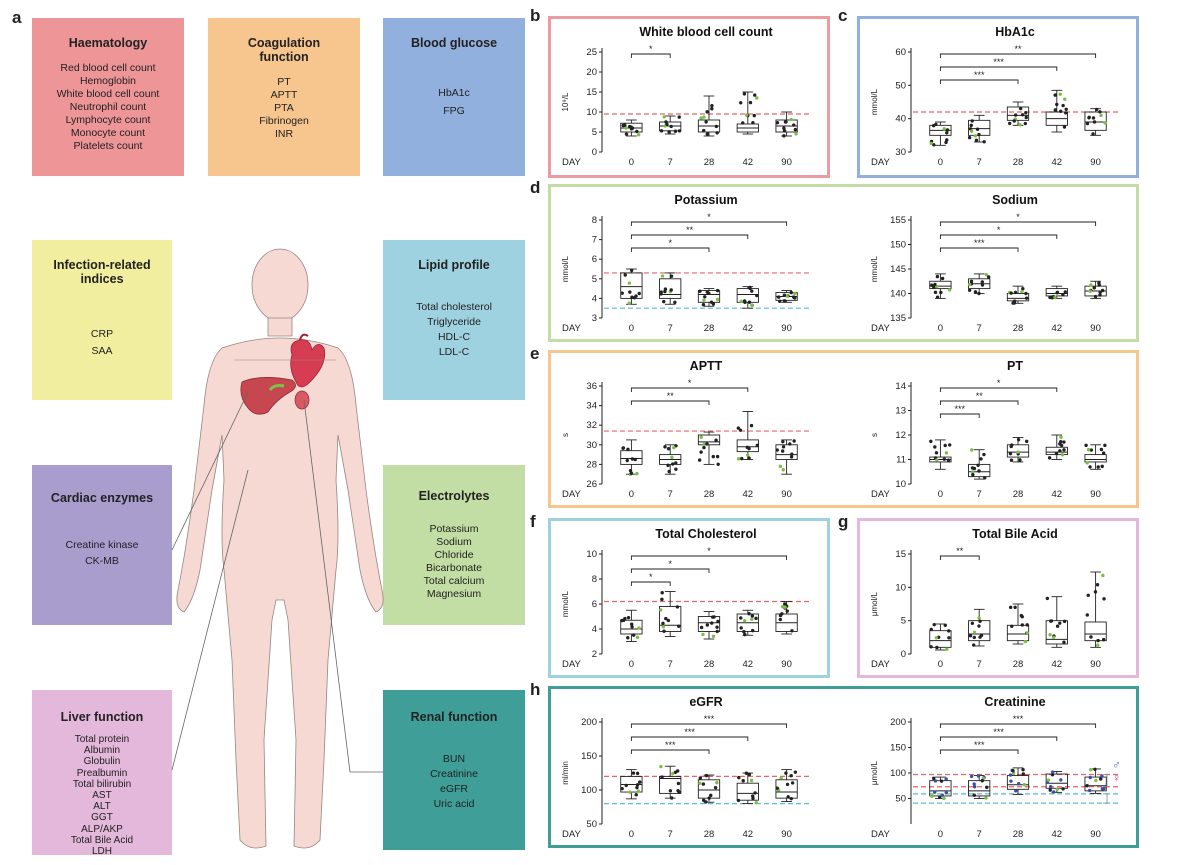  Describe the element at coordinates (454, 774) in the screenshot. I see `category-item: Creatinine` at that location.